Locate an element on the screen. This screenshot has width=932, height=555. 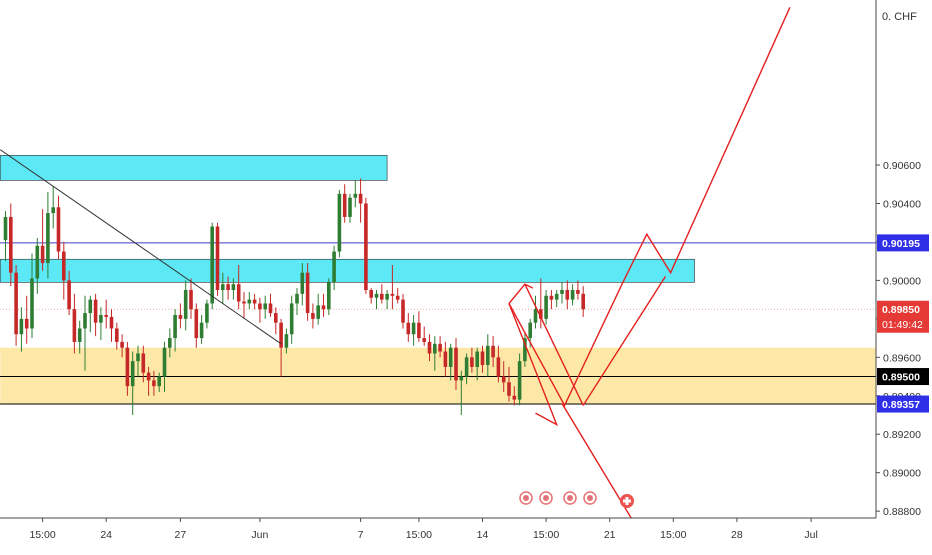
flag-dot-icon is located at coordinates (590, 498).